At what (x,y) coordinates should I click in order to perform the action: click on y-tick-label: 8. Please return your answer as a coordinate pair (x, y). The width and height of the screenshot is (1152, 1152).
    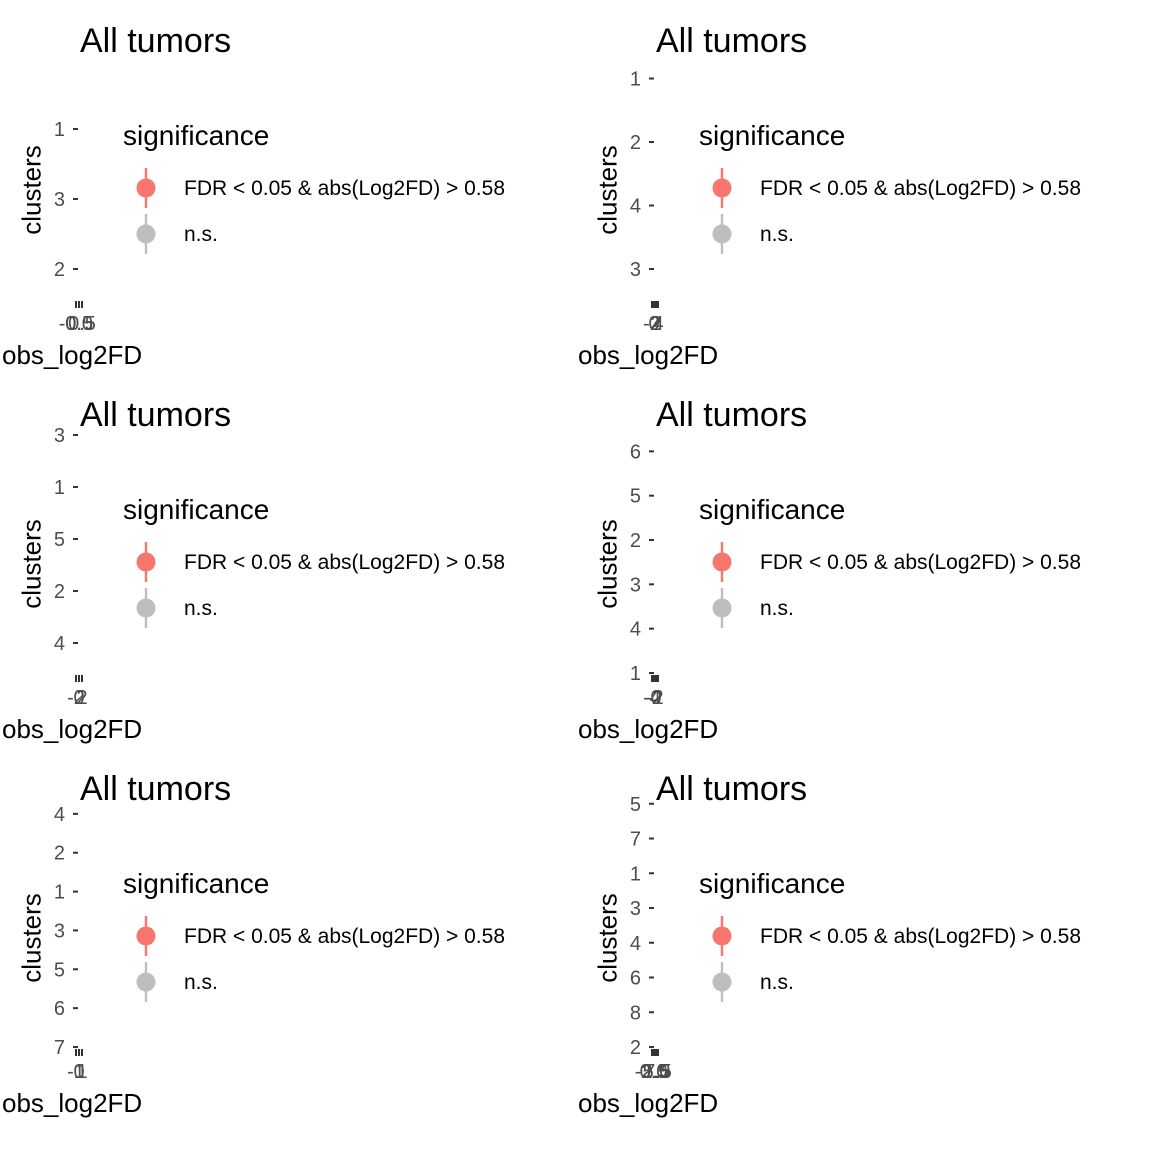
    Looking at the image, I should click on (635, 1013).